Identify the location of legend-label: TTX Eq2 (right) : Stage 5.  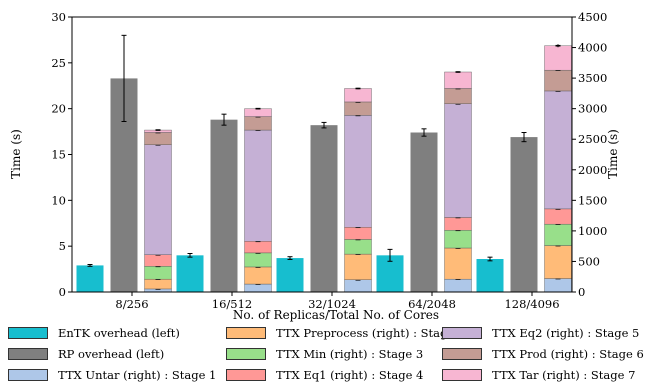
(566, 333).